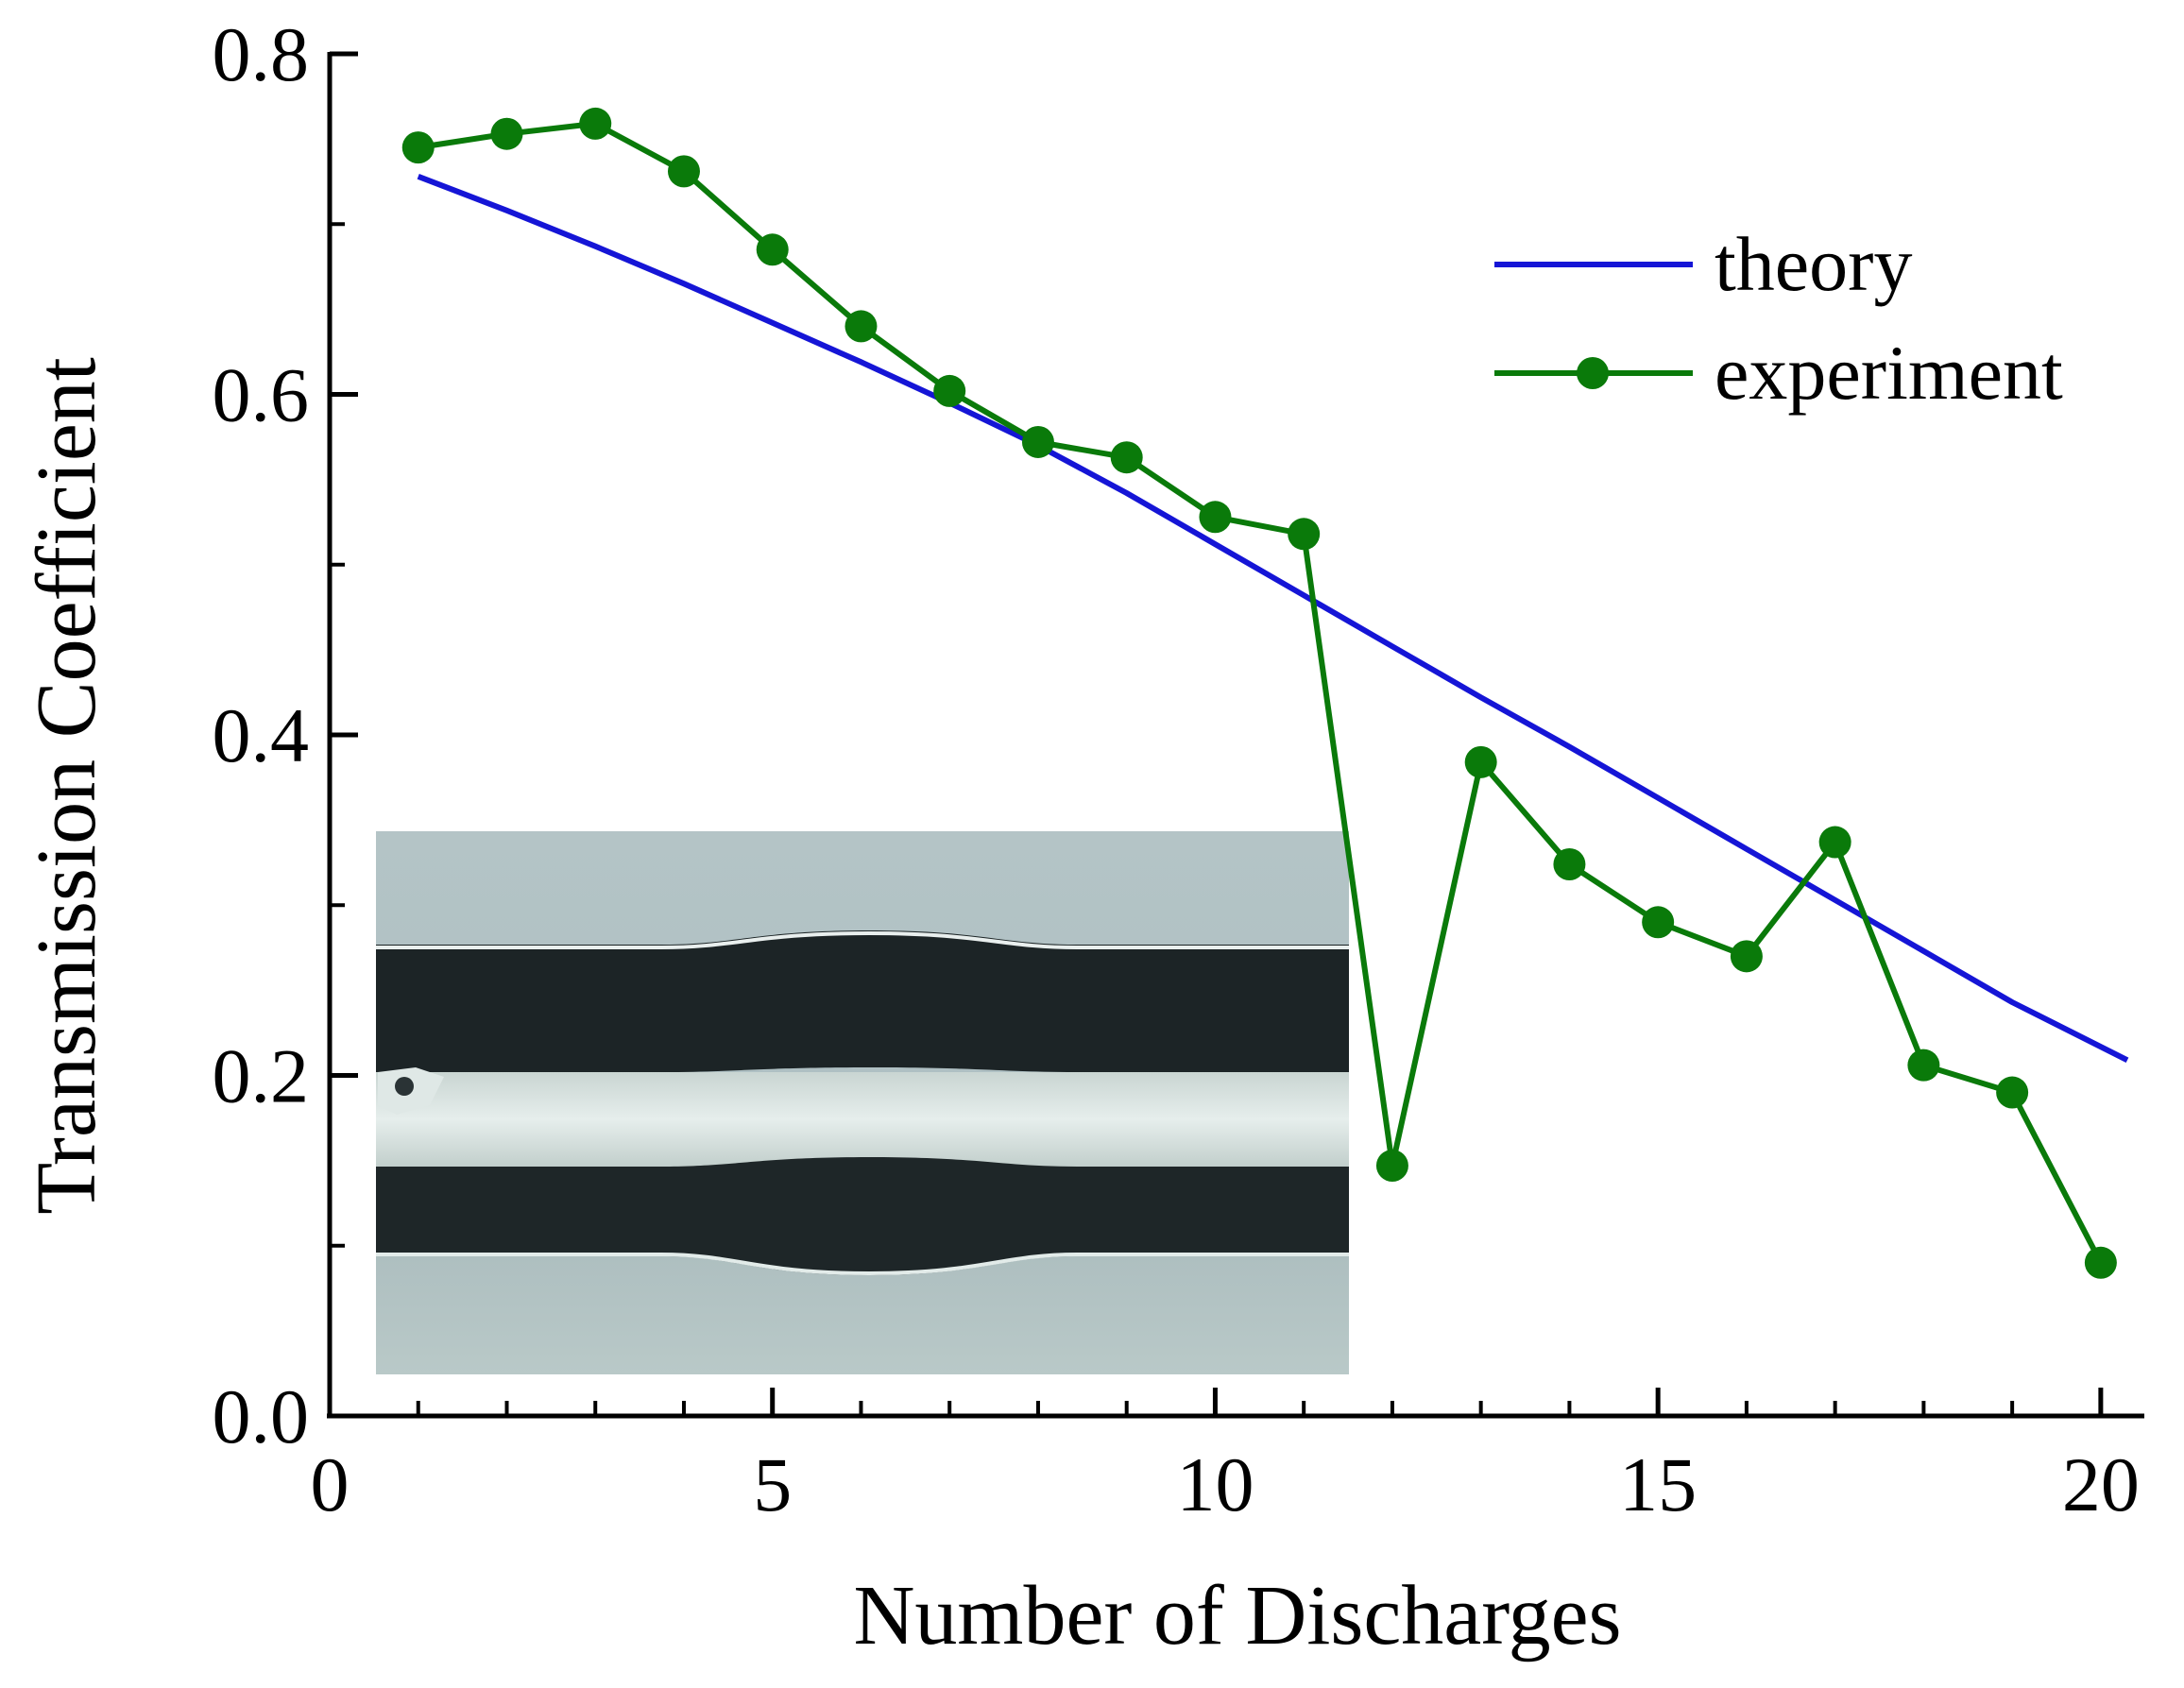 The image size is (2184, 1688). Describe the element at coordinates (772, 1484) in the screenshot. I see `x-tick-label: 5` at that location.